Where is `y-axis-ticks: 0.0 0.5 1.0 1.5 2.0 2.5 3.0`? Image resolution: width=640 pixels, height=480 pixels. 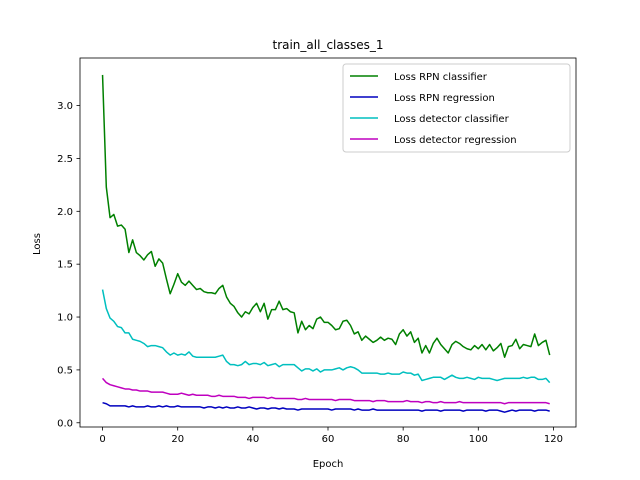
y-axis-ticks: 0.0 0.5 1.0 1.5 2.0 2.5 3.0 is located at coordinates (68, 265).